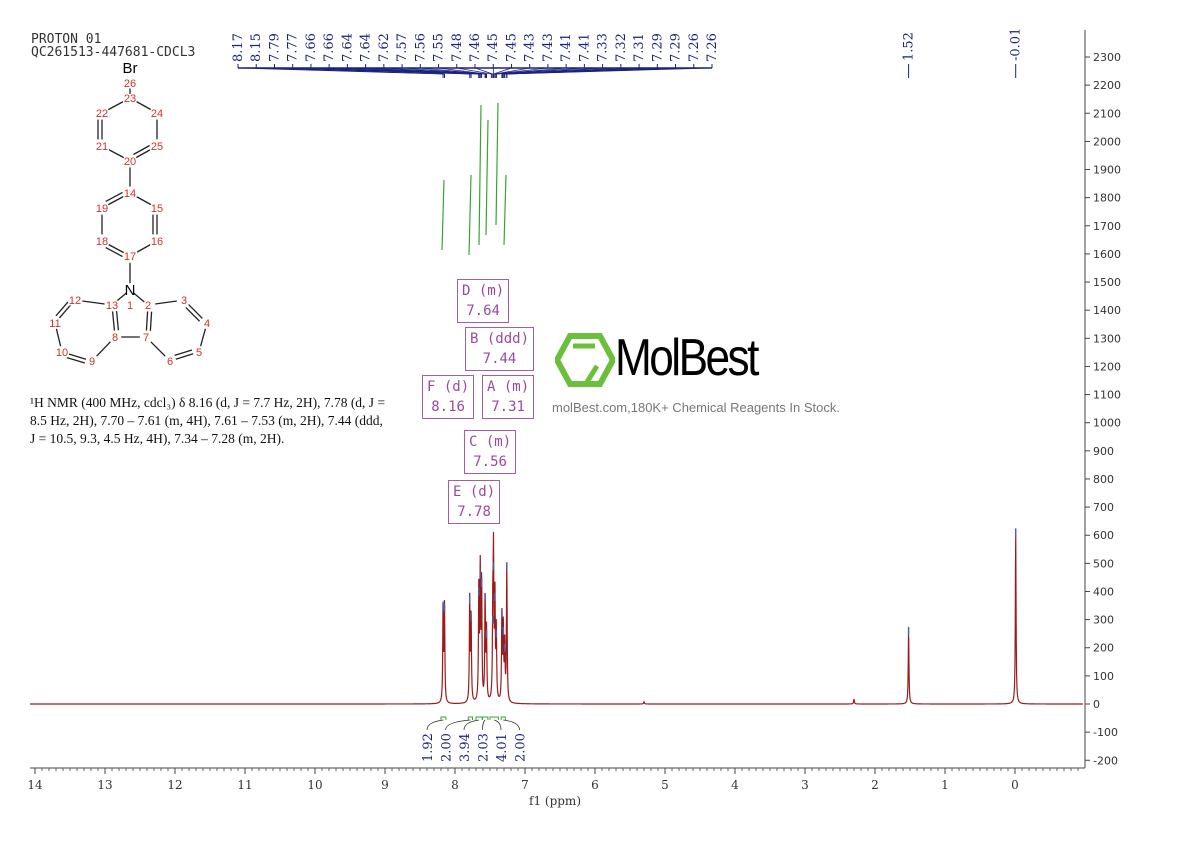 This screenshot has height=841, width=1190. Describe the element at coordinates (366, 47) in the screenshot. I see `peak-label: 7.64` at that location.